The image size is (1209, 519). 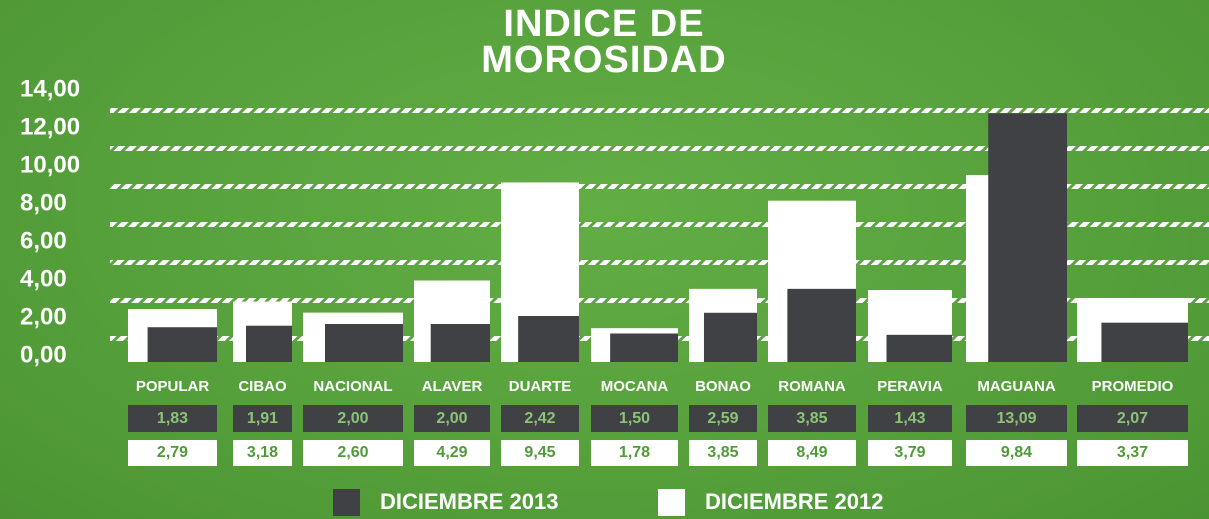 I want to click on value-label: 13,09, so click(x=1016, y=418).